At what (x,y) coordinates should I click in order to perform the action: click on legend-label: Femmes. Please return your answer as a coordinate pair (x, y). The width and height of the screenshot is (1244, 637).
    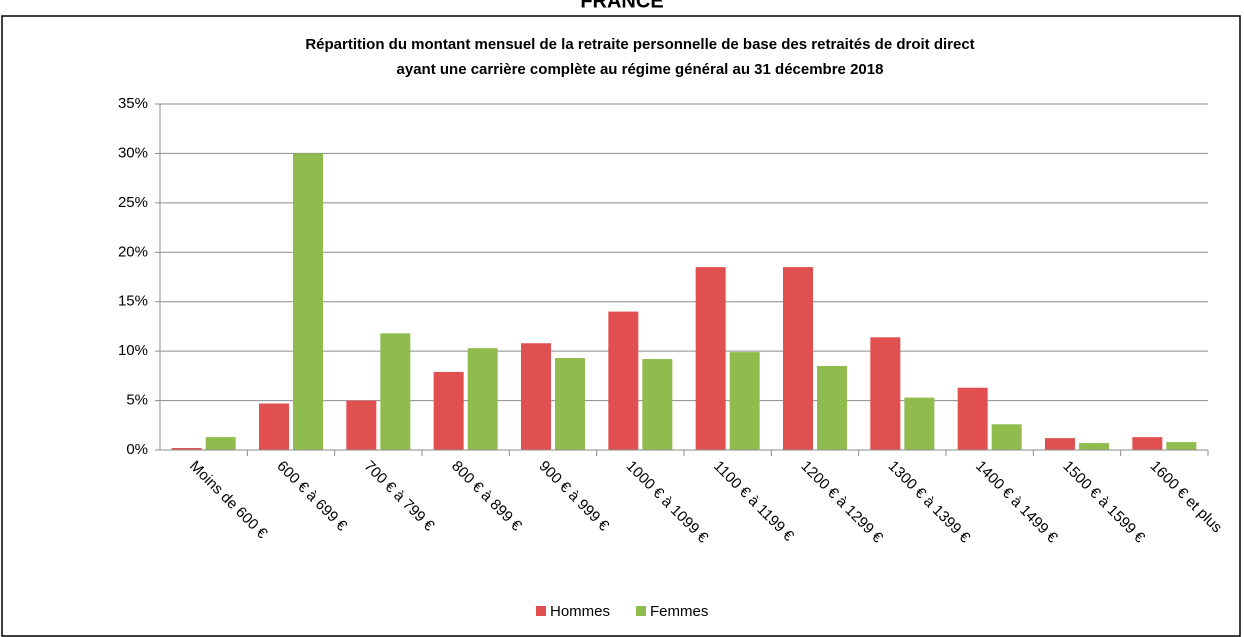
    Looking at the image, I should click on (679, 611).